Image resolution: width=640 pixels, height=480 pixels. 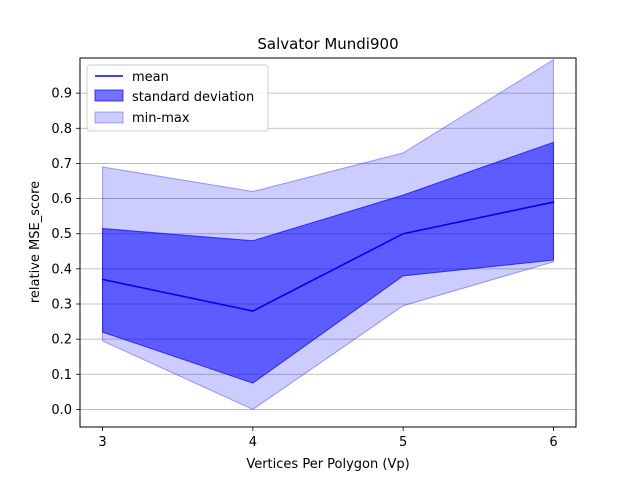 I want to click on y-axis-label: relative MSE_score, so click(x=35, y=242).